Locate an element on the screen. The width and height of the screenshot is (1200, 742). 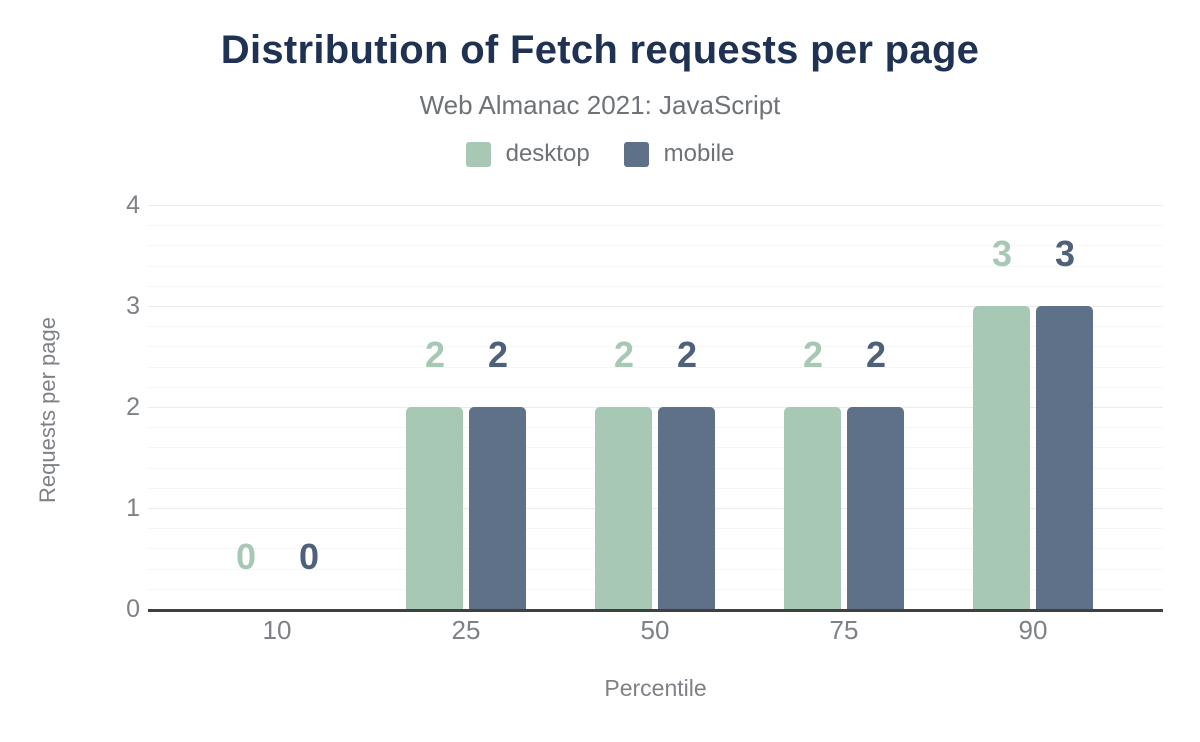
legend-swatch-desktop-icon is located at coordinates (478, 154).